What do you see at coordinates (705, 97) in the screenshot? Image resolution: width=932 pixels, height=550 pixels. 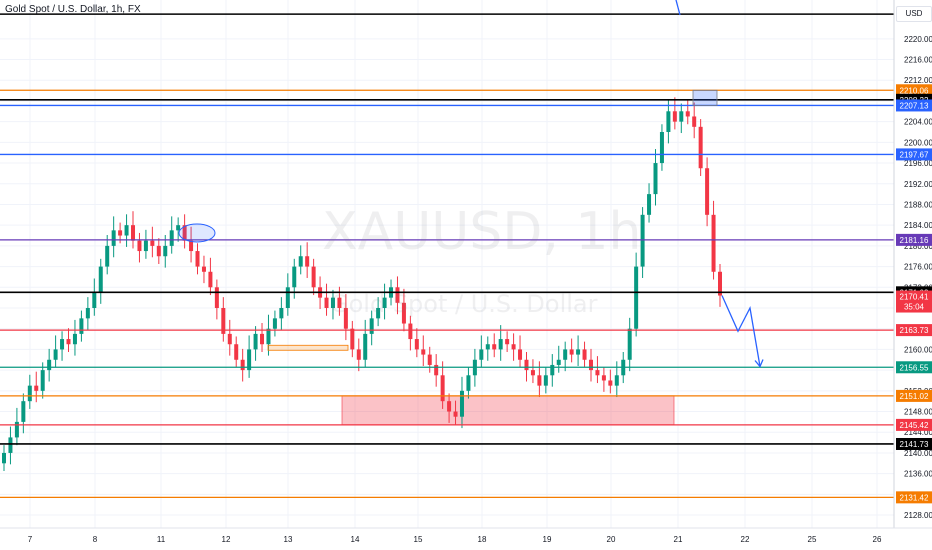 I see `top-box` at bounding box center [705, 97].